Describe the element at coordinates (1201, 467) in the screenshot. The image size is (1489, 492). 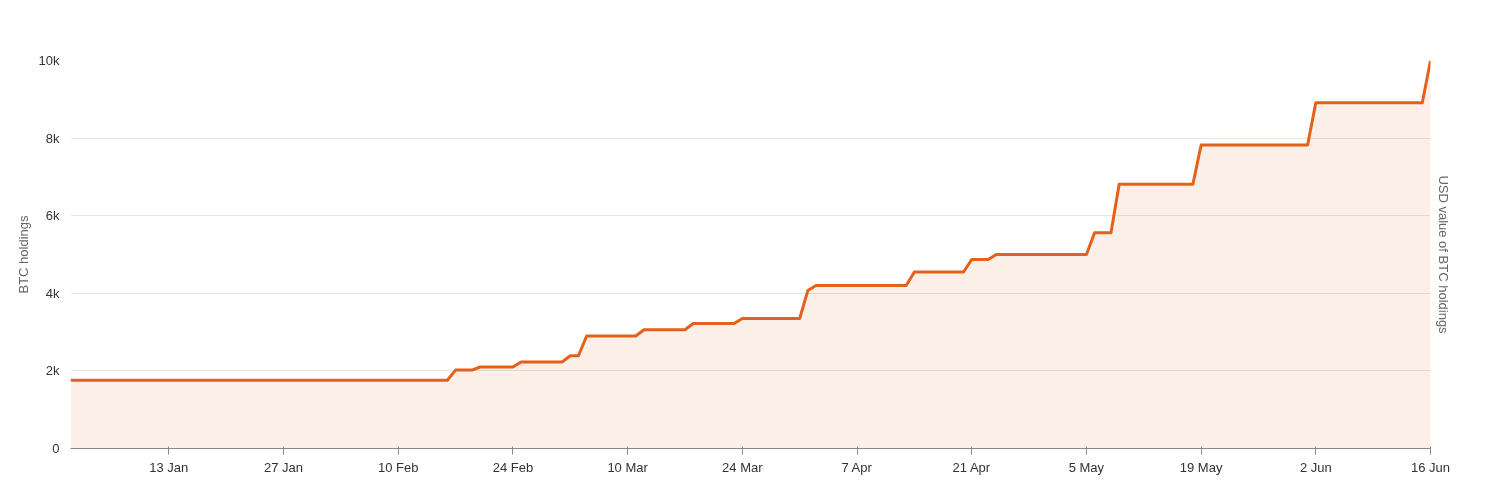
I see `x-tick-label: 19 May` at that location.